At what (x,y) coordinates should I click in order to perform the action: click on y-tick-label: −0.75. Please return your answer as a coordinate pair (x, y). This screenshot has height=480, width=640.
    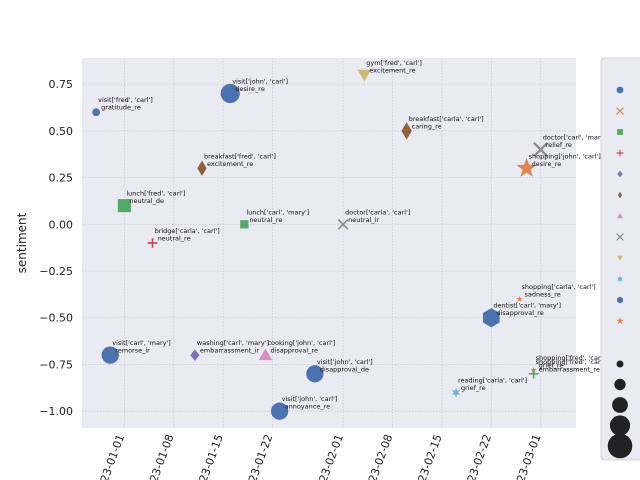
    Looking at the image, I should click on (56, 364).